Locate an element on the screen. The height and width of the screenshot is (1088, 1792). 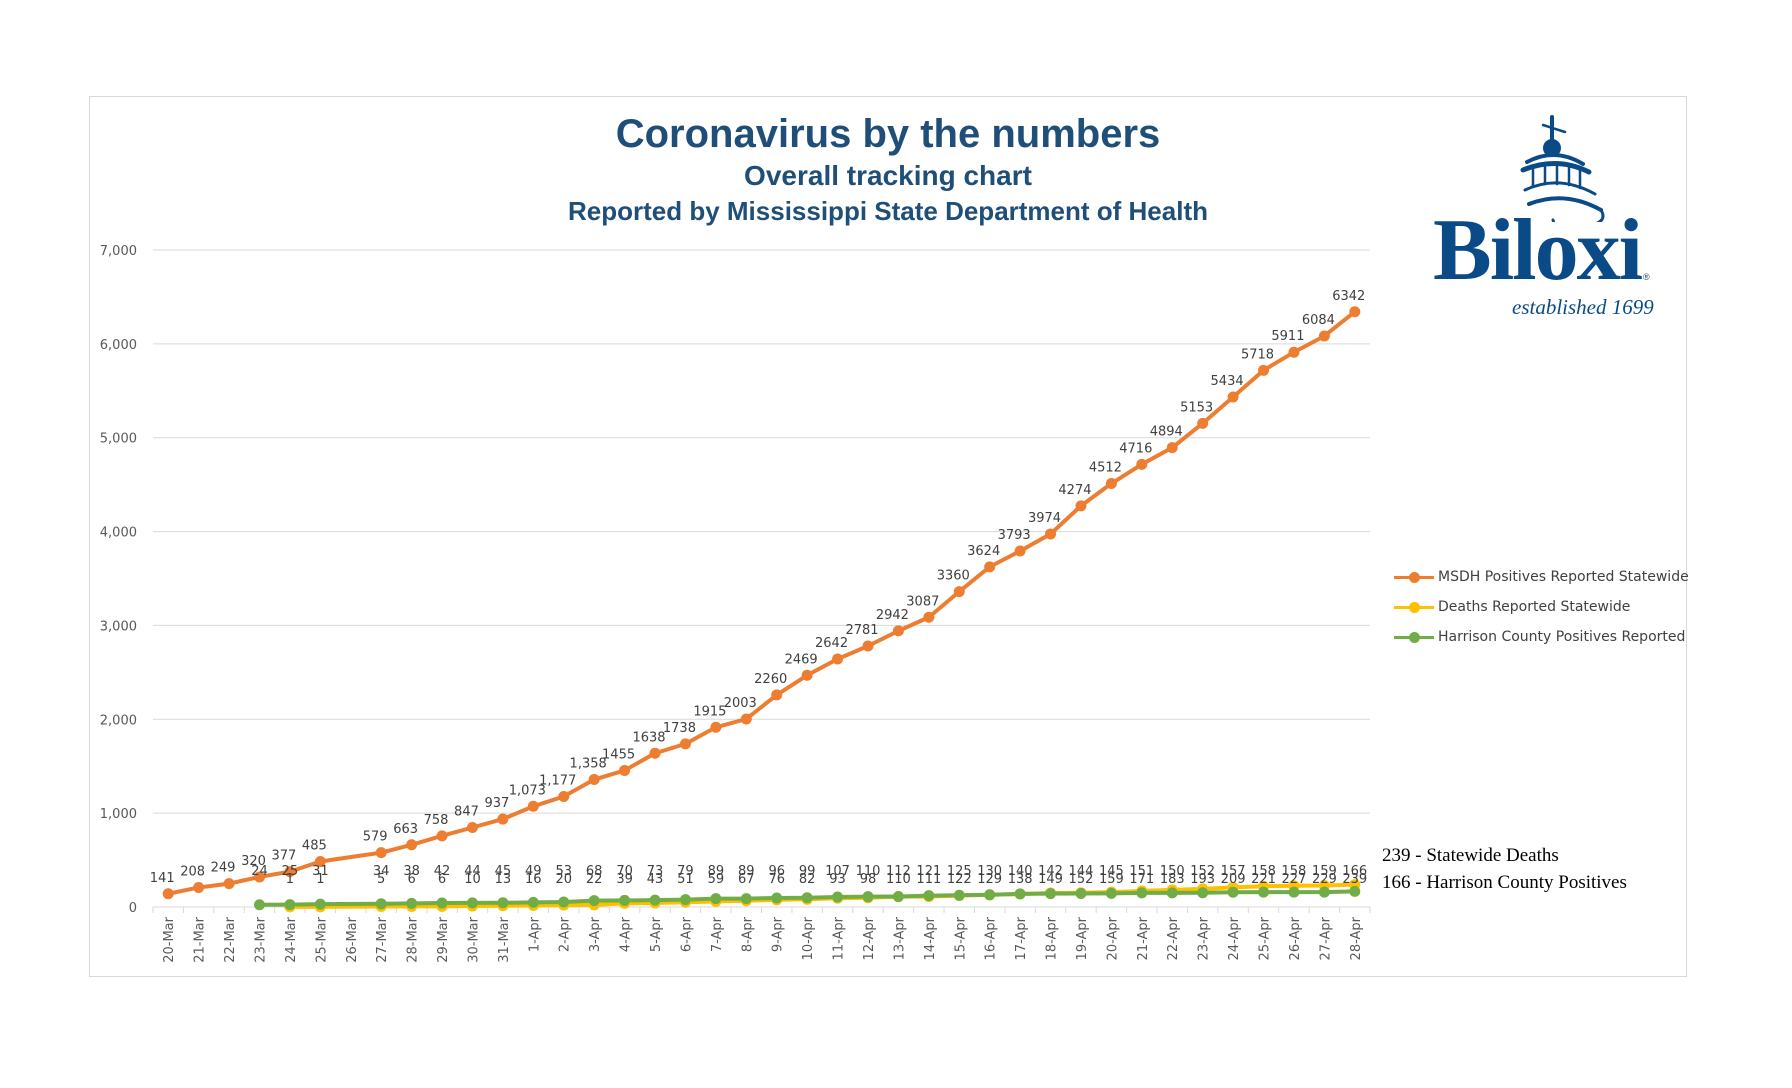
data-label: 157 is located at coordinates (1233, 871).